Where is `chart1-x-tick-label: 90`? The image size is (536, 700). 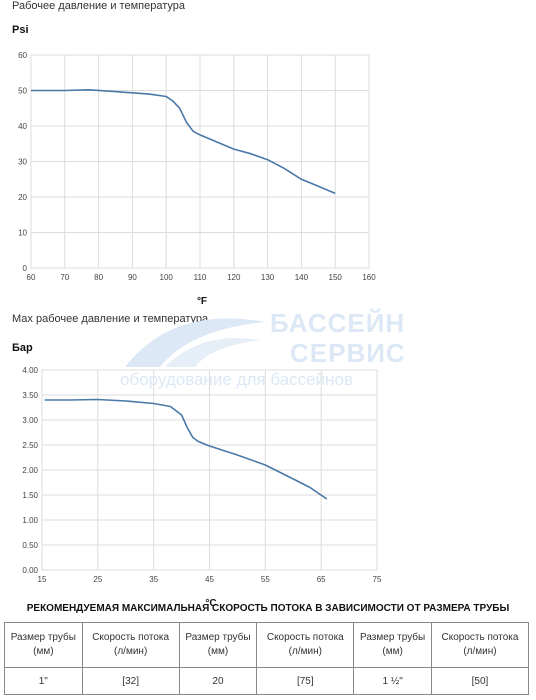
chart1-x-tick-label: 90 is located at coordinates (132, 277).